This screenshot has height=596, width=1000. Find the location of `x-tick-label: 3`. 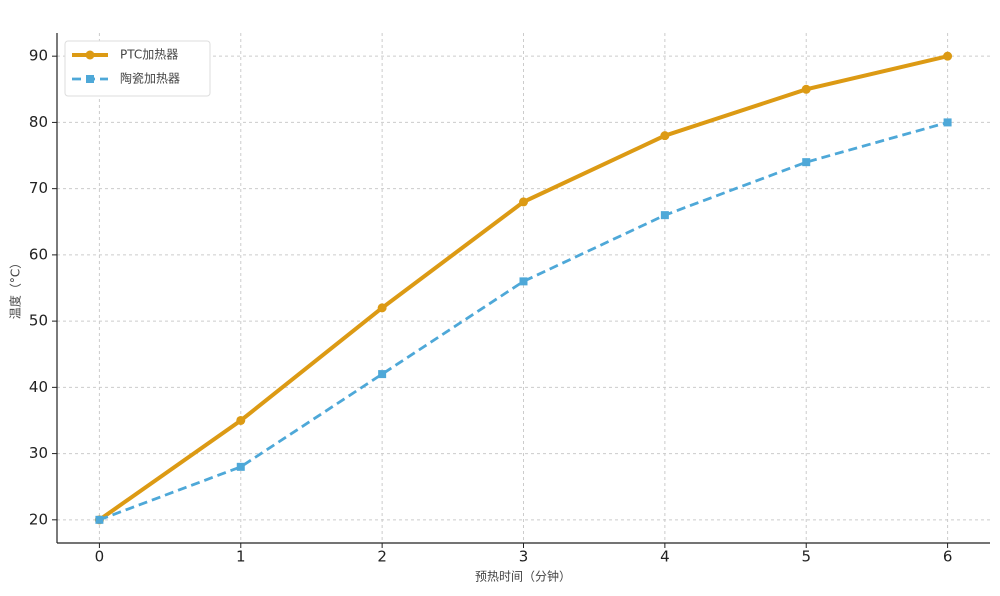

x-tick-label: 3 is located at coordinates (524, 557).